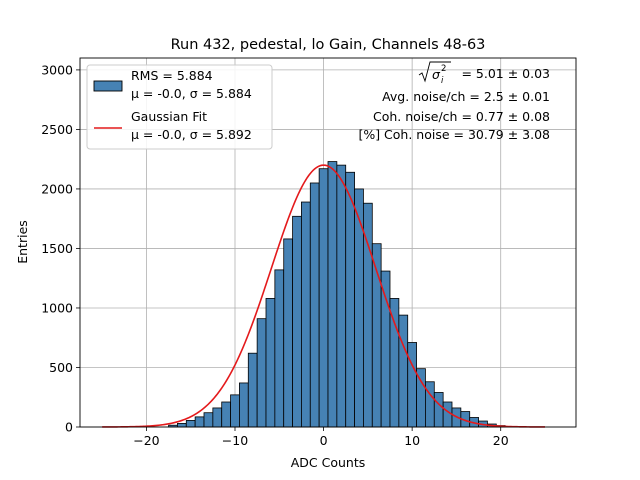 Image resolution: width=640 pixels, height=480 pixels. Describe the element at coordinates (146, 440) in the screenshot. I see `x-tick-label: −20` at that location.